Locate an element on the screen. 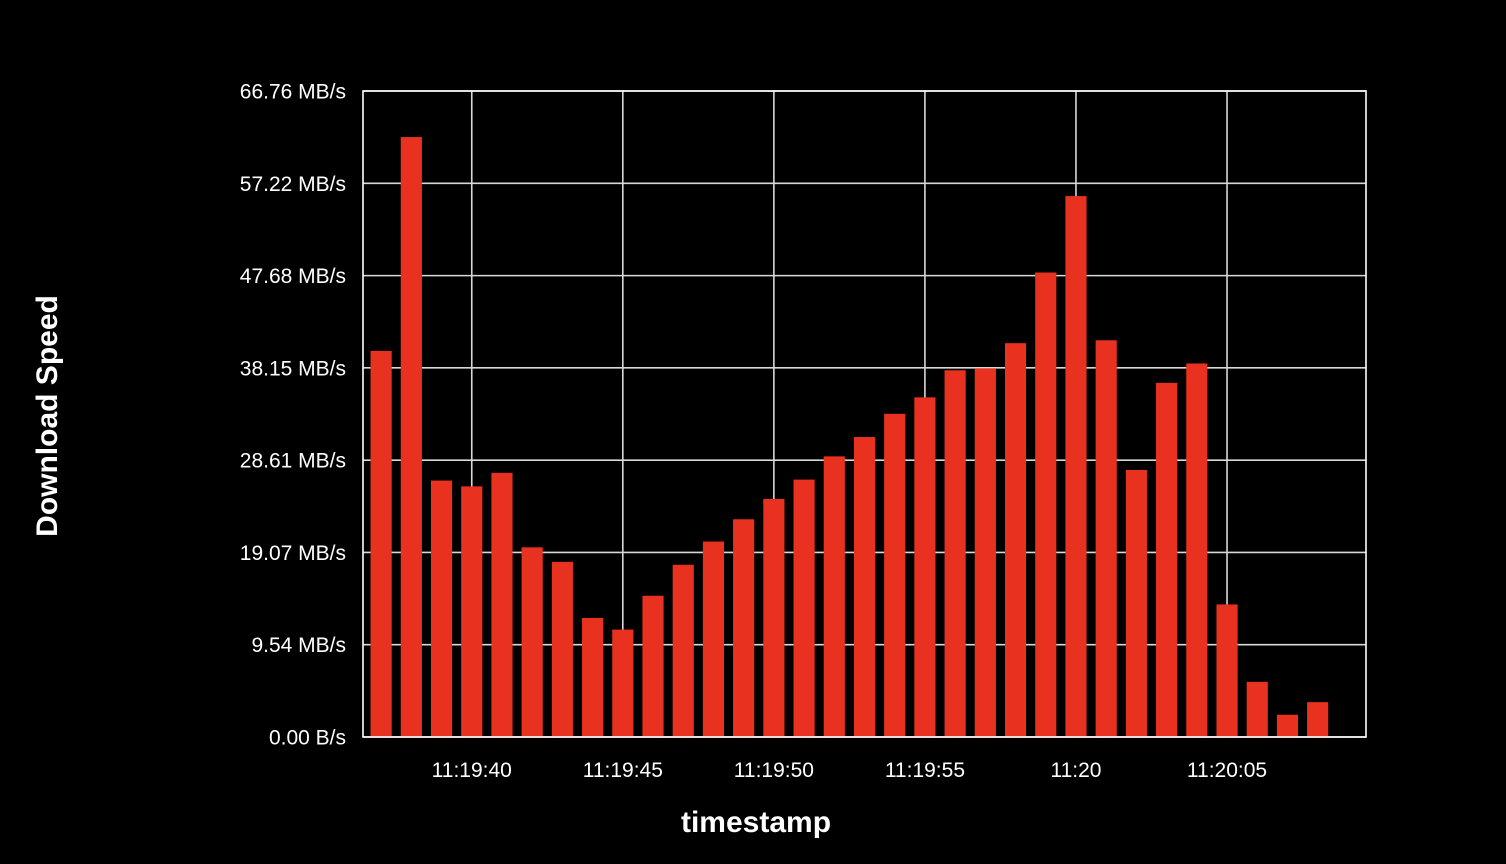  y-tick-label: 9.54 MB/s is located at coordinates (298, 645).